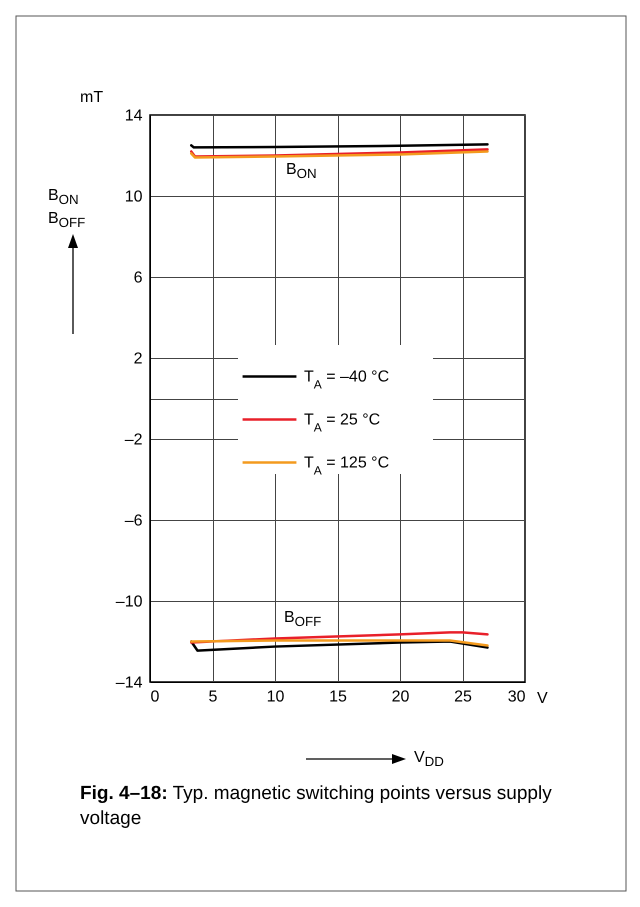 The image size is (640, 907). What do you see at coordinates (133, 521) in the screenshot?
I see `y-tick-label: –6` at bounding box center [133, 521].